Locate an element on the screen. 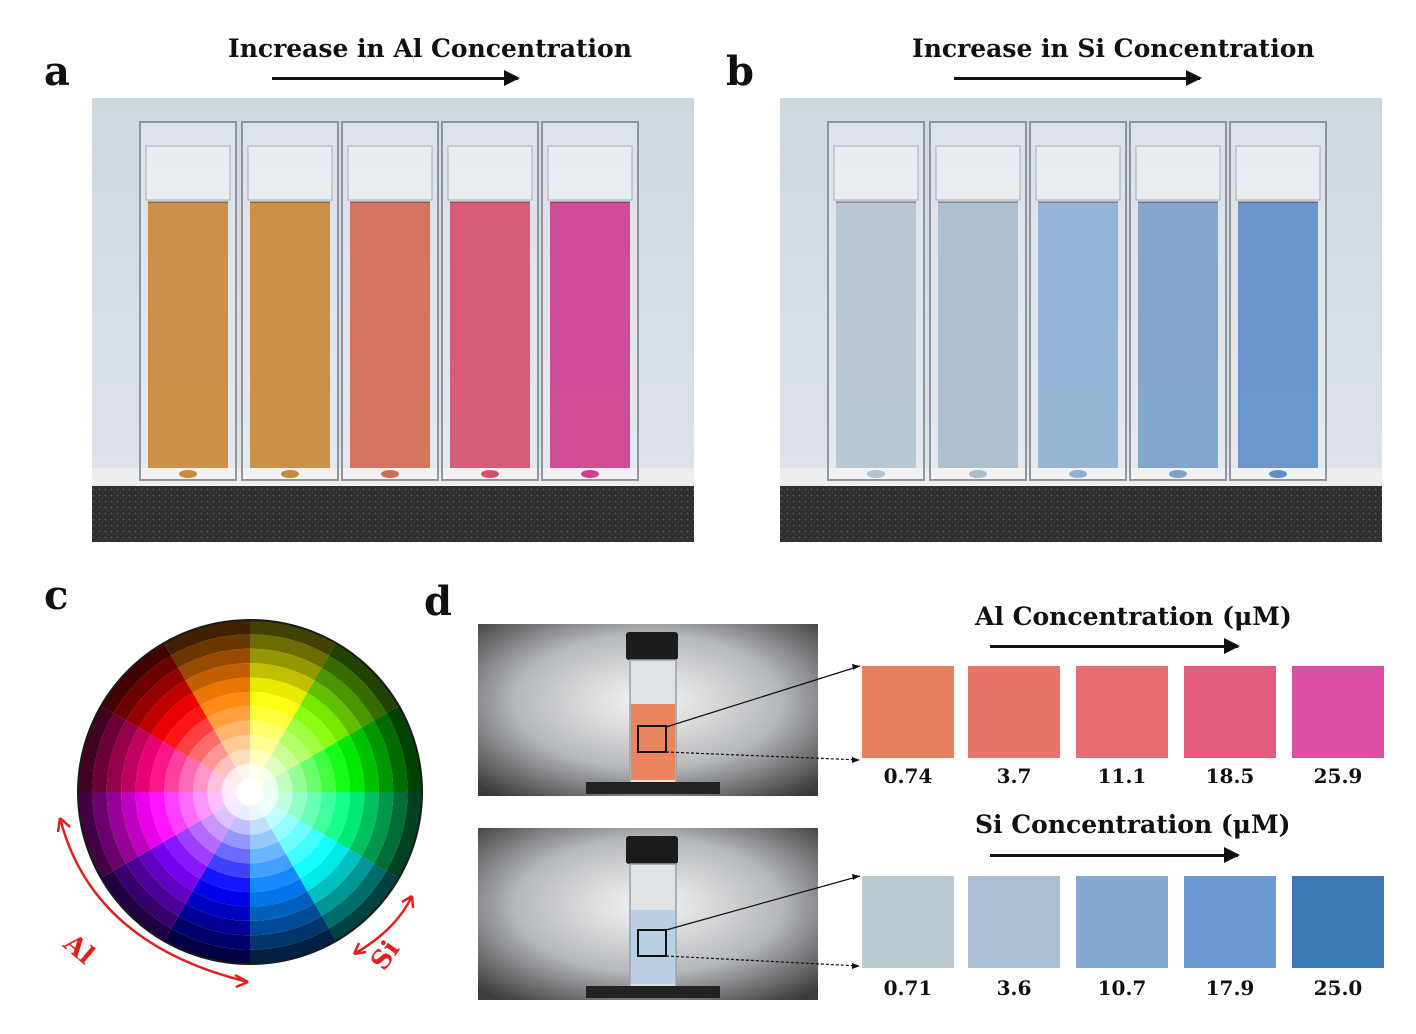  si-concentration-heading: Si Concentration (μM) is located at coordinates (1133, 824).